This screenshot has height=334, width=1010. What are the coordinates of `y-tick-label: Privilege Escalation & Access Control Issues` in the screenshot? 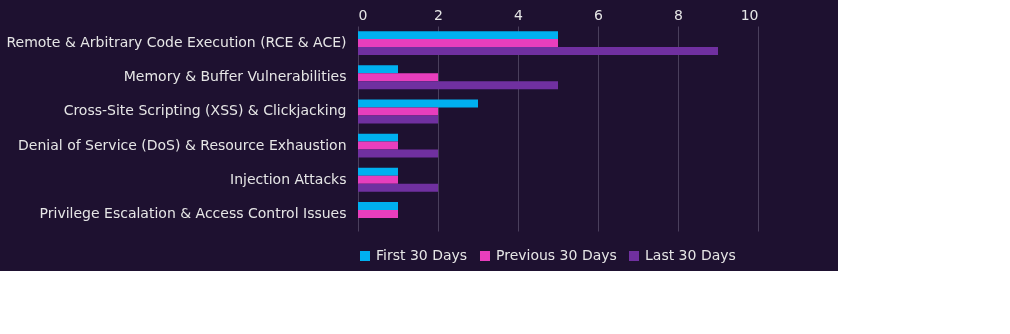 It's located at (193, 212).